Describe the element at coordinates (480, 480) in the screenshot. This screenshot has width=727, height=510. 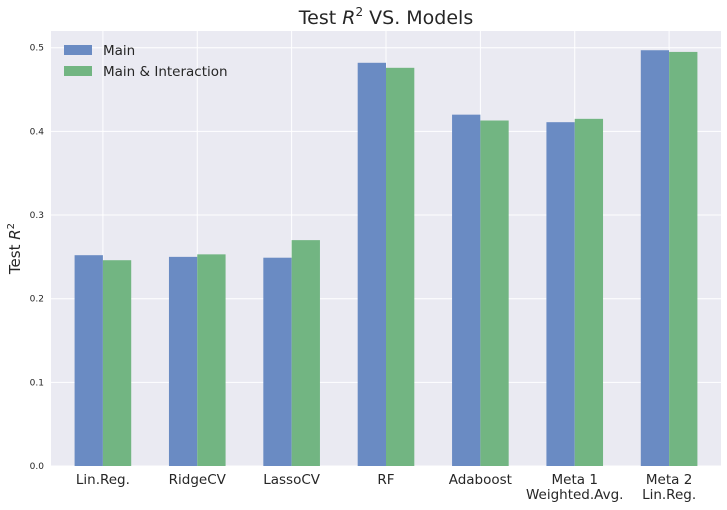
I see `x-tick-label: Adaboost` at that location.